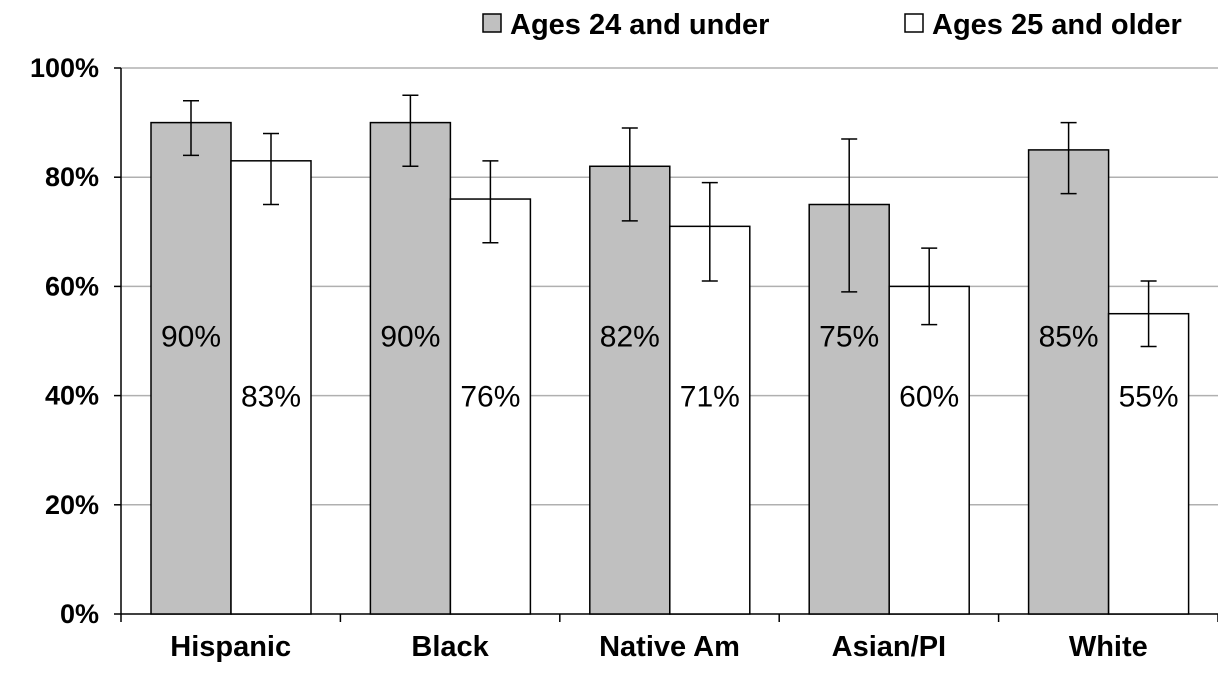 This screenshot has width=1218, height=679. Describe the element at coordinates (72, 177) in the screenshot. I see `y-tick-label: 80%` at that location.